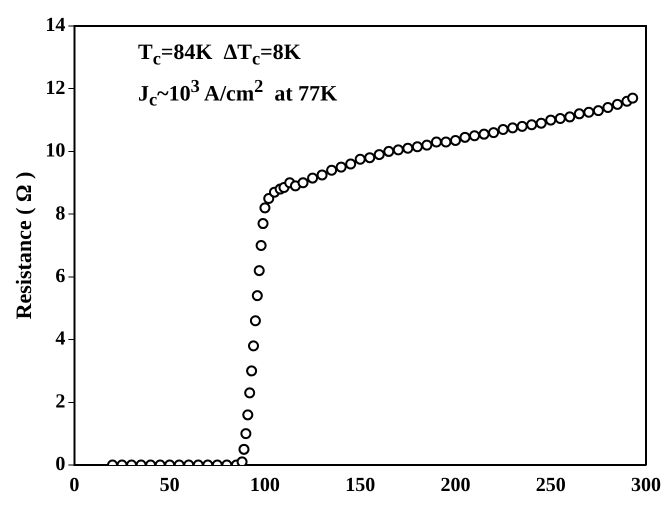 This screenshot has height=509, width=672. I want to click on y-axis-title: Resistance ( Ω ), so click(23, 246).